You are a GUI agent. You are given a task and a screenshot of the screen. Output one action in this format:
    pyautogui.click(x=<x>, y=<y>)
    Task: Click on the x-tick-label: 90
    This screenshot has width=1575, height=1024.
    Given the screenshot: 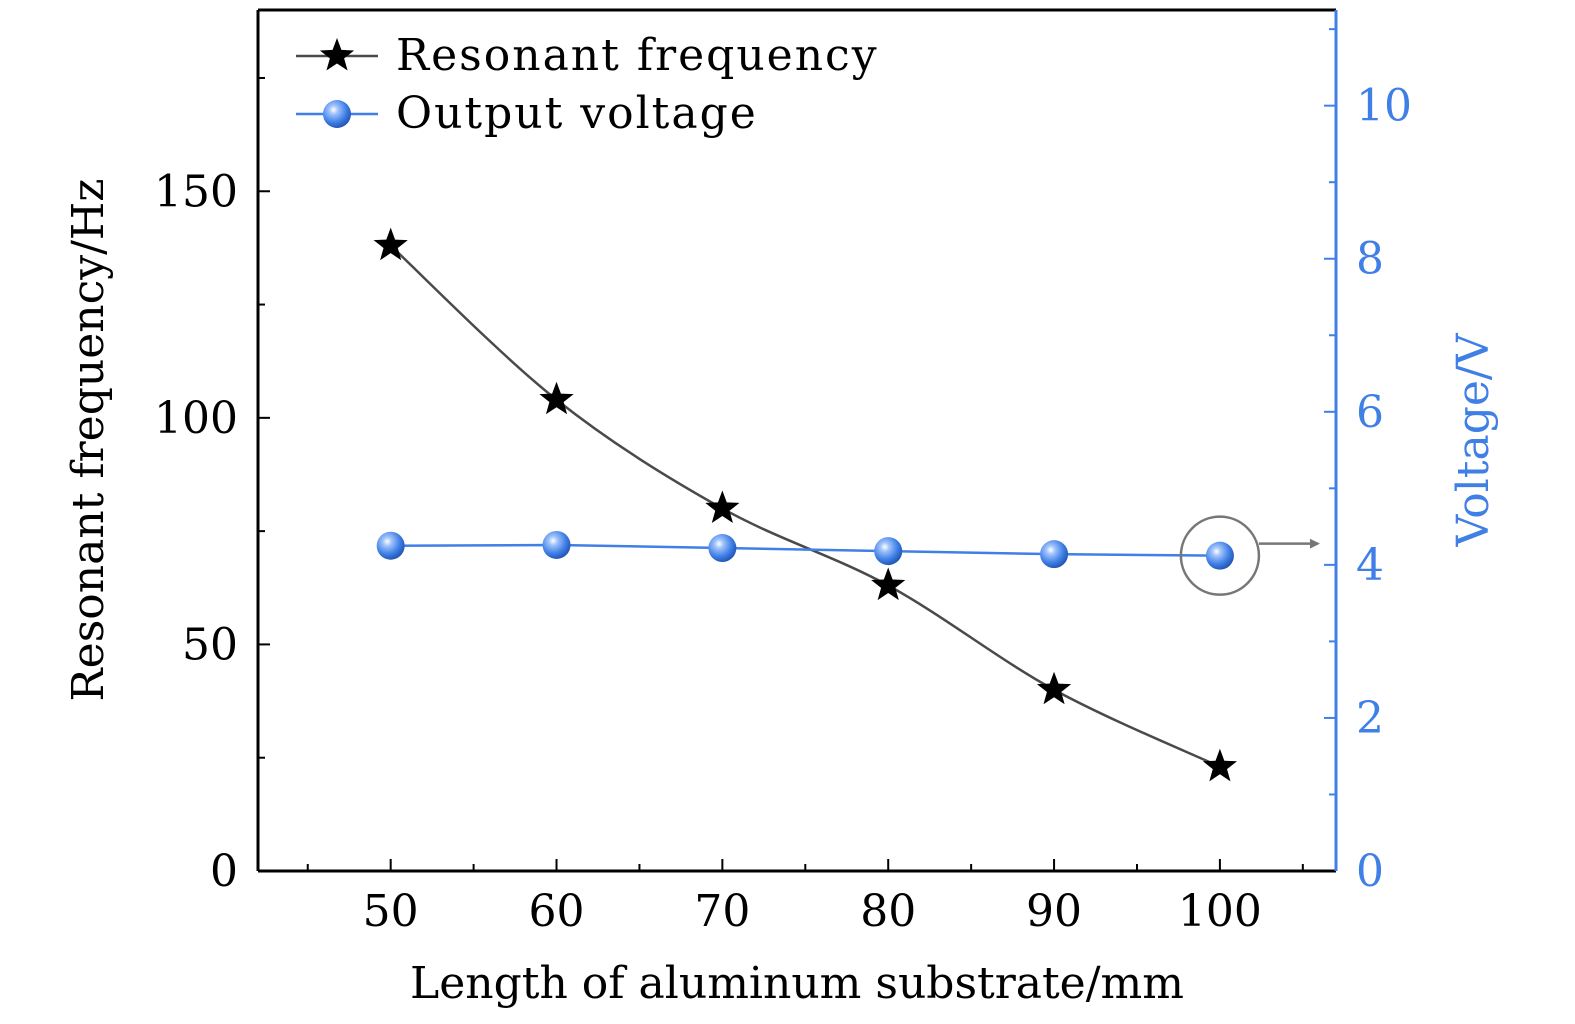 What is the action you would take?
    pyautogui.click(x=1054, y=911)
    